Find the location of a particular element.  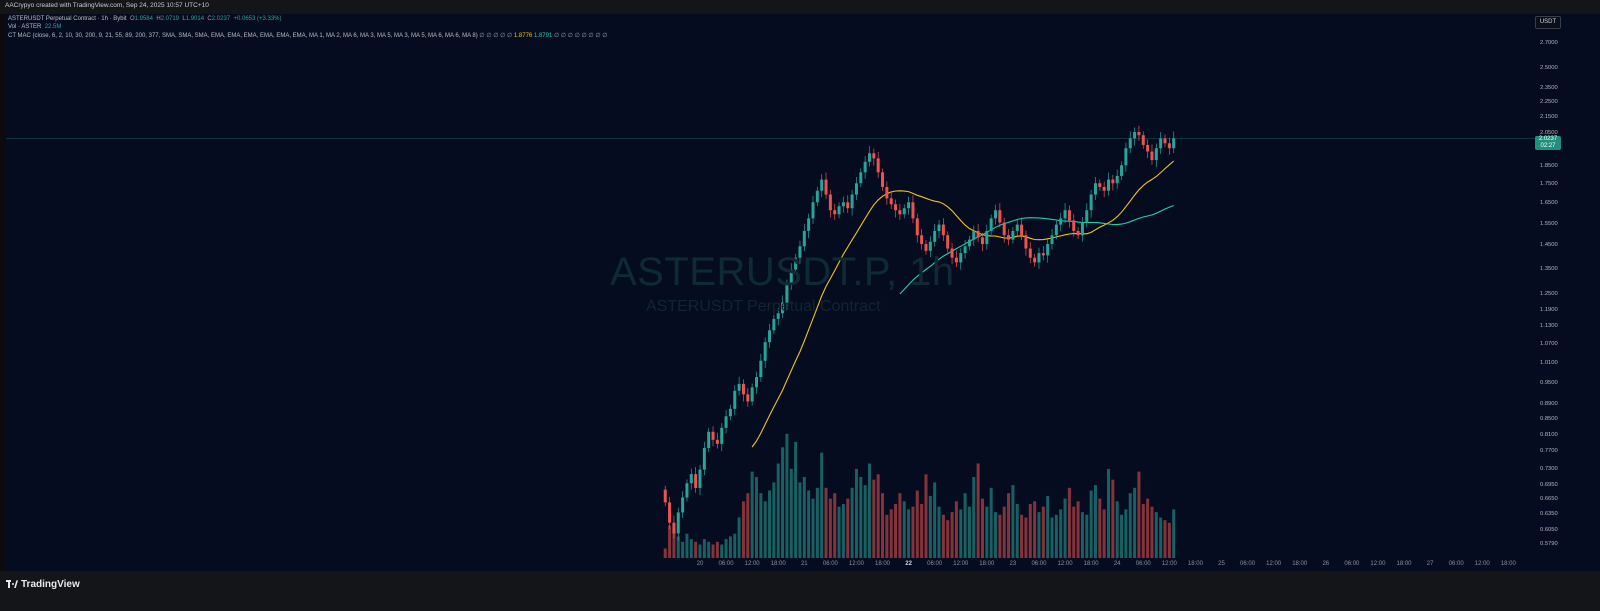

legend-volume-label: Vol · ASTER is located at coordinates (25, 27).